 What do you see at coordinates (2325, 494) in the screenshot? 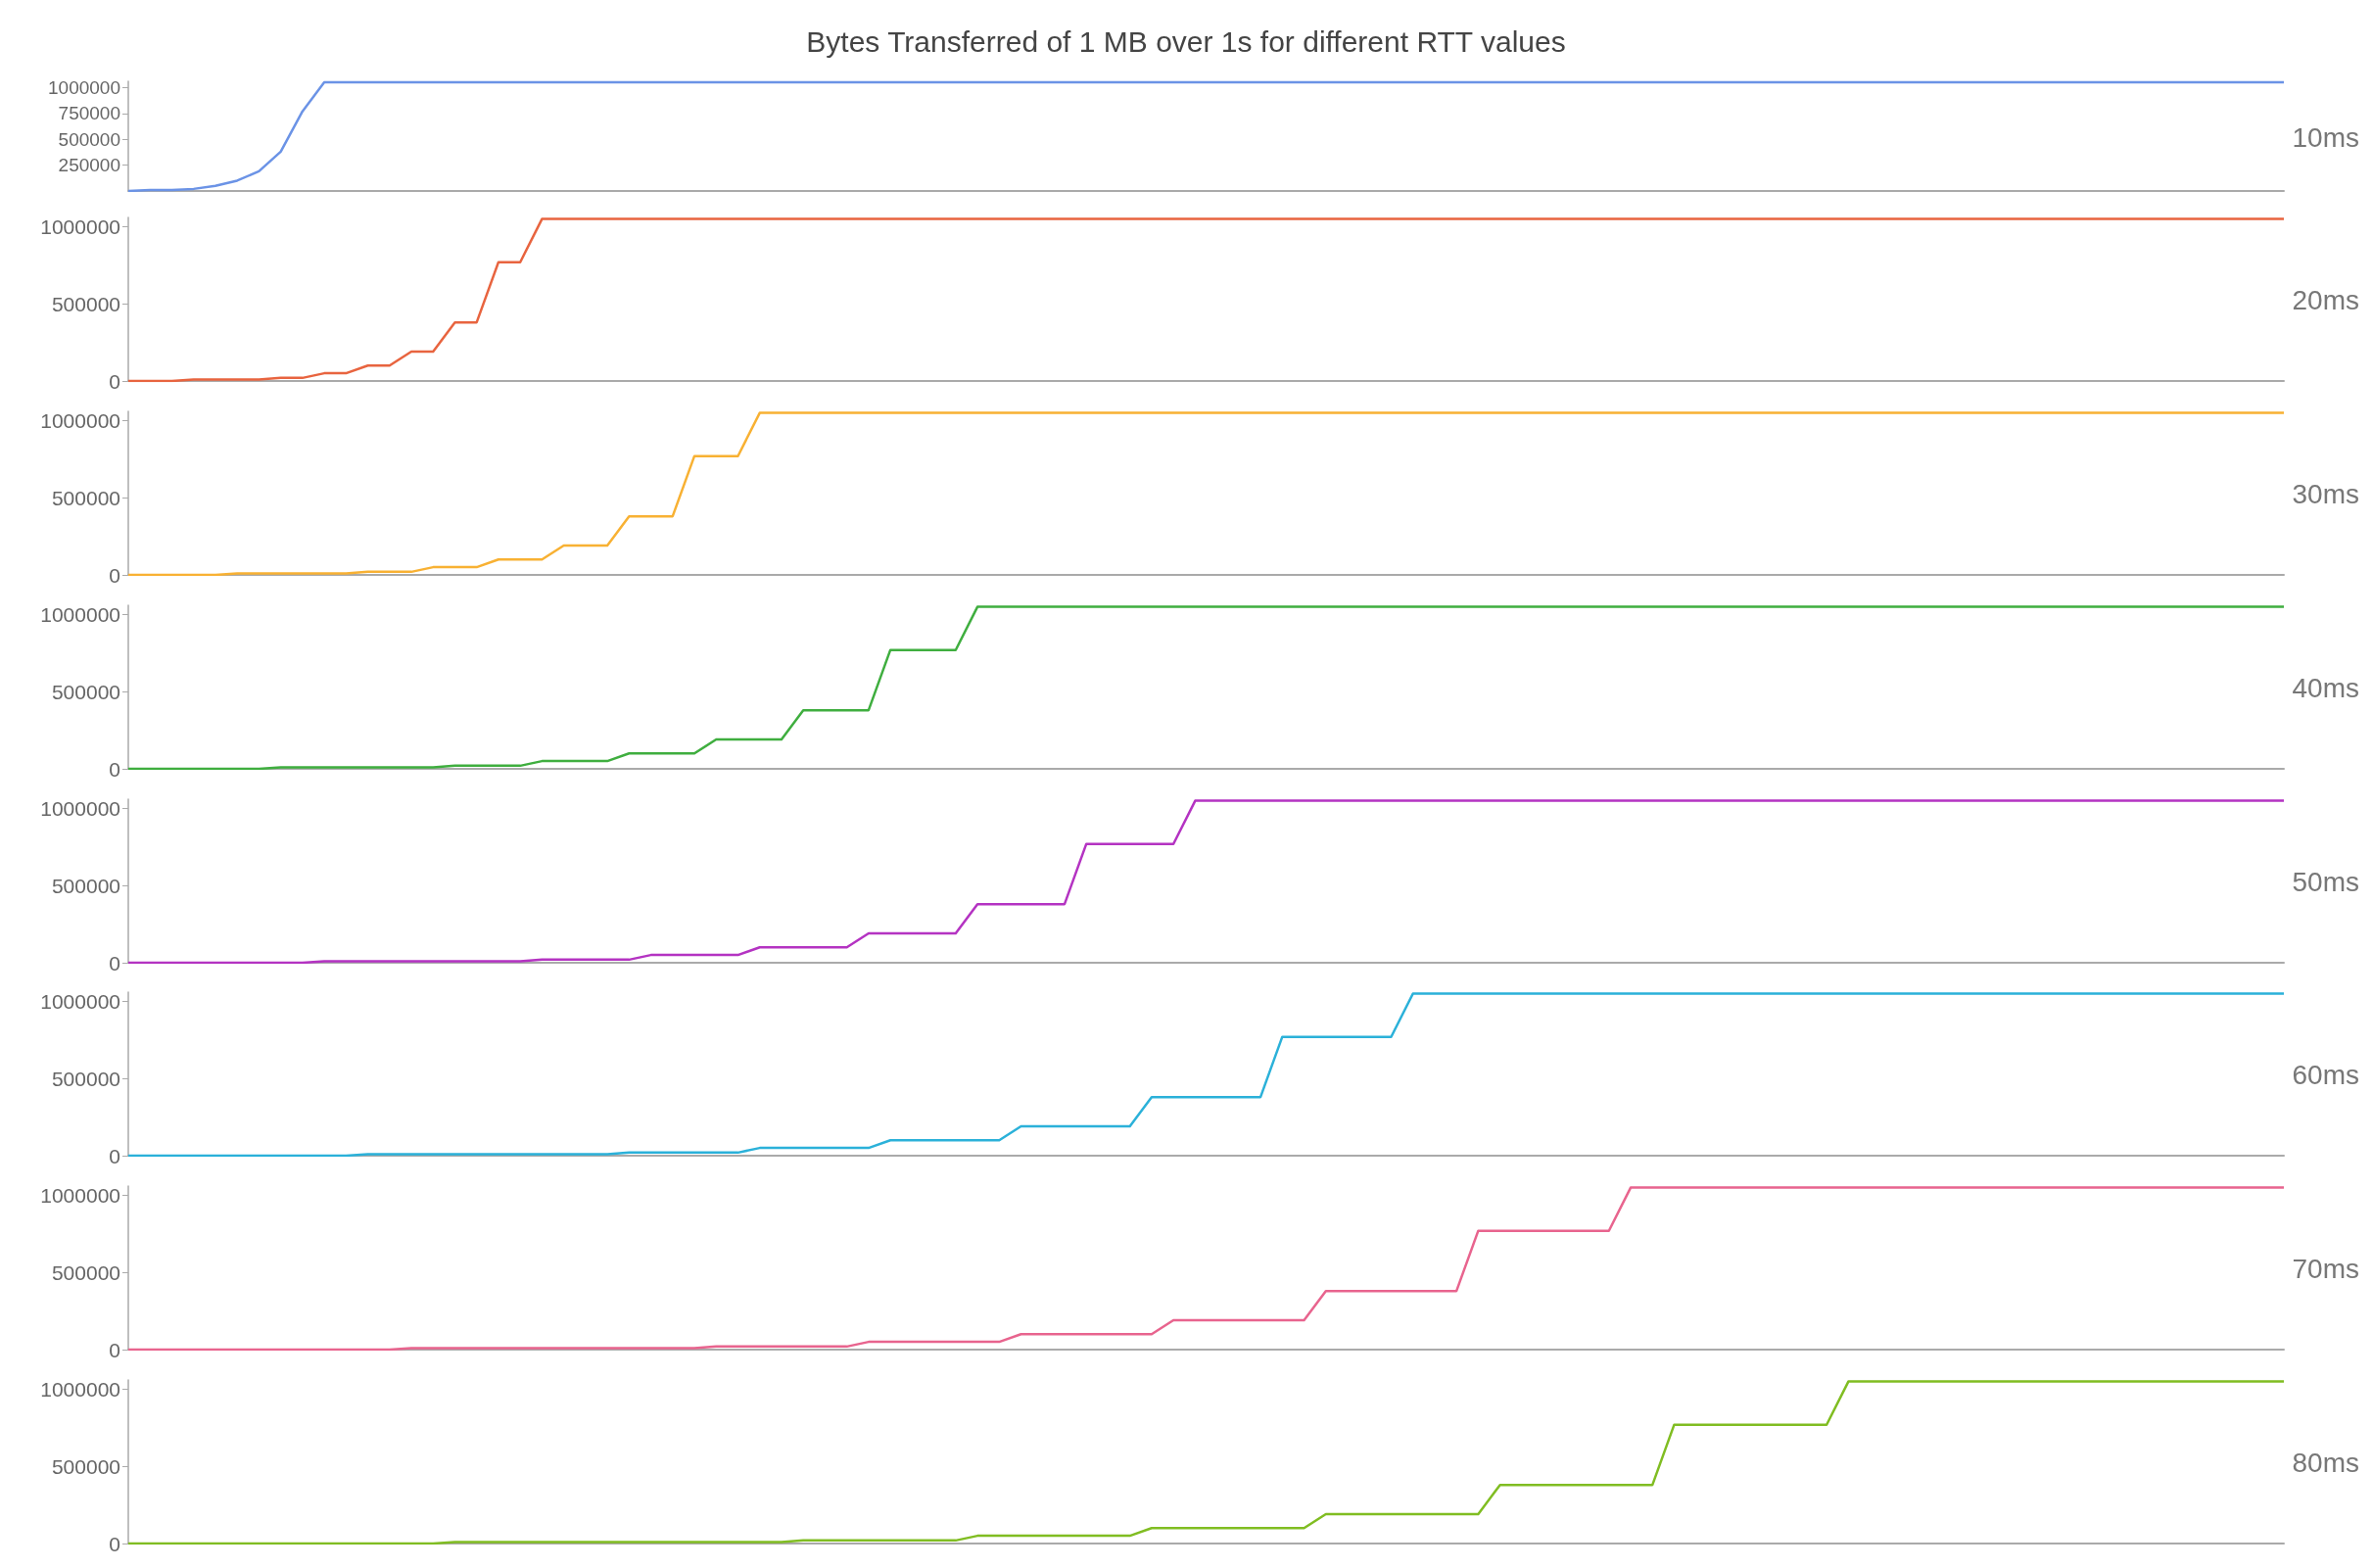
I see `text: 30ms` at bounding box center [2325, 494].